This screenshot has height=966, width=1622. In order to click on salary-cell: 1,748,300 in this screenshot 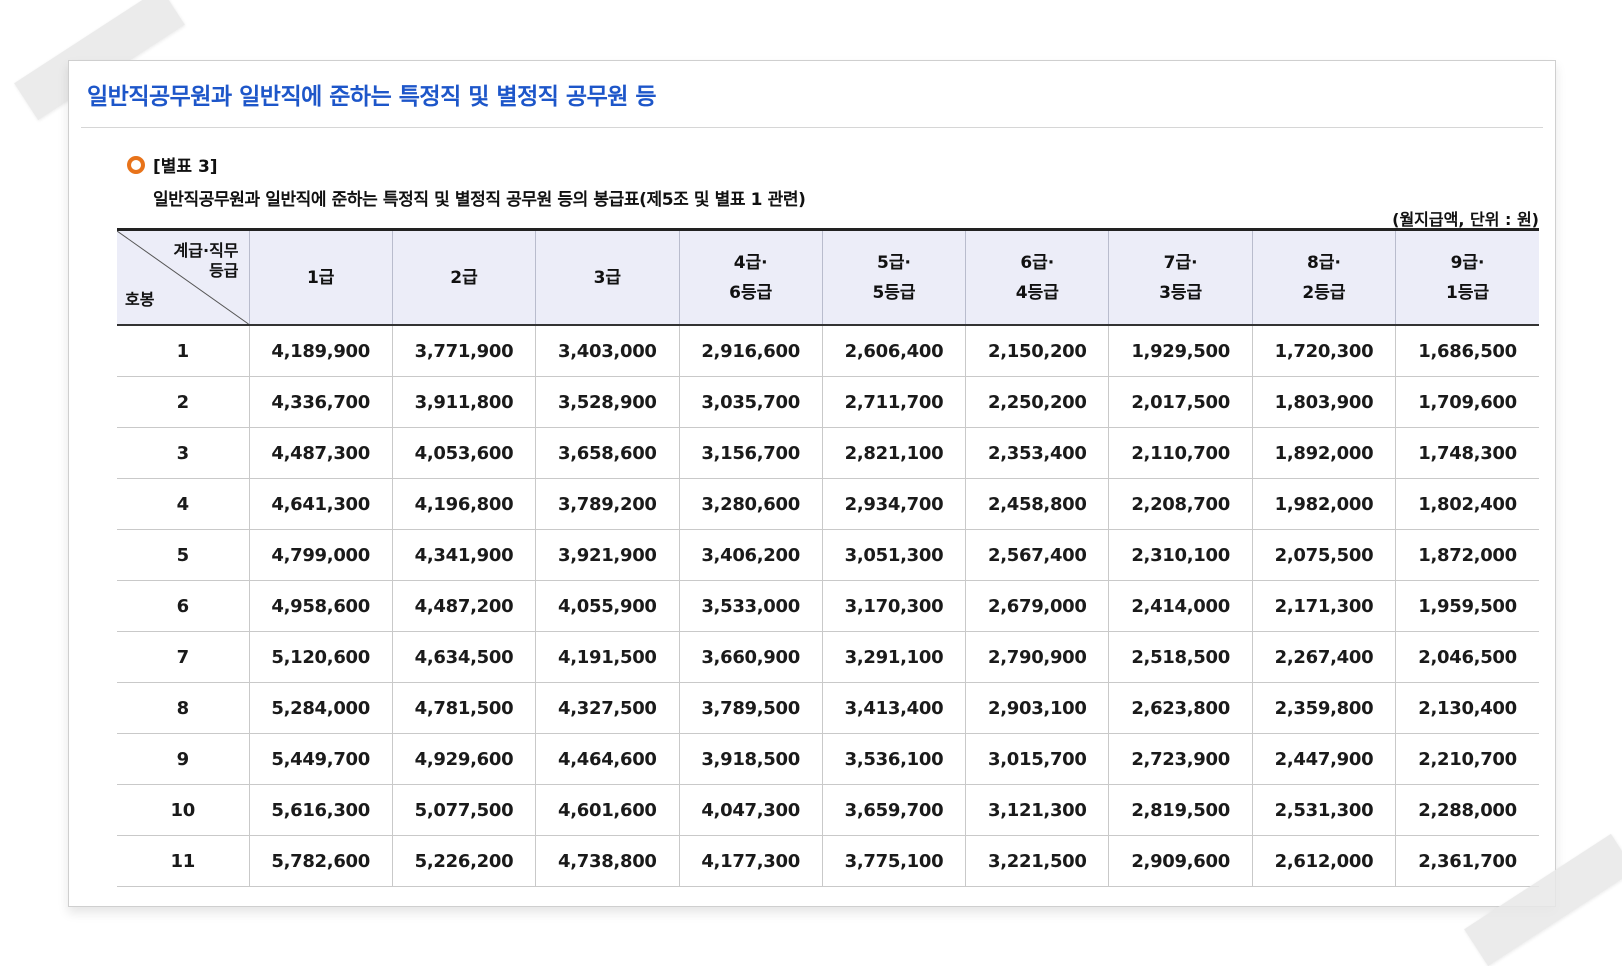, I will do `click(1467, 453)`.